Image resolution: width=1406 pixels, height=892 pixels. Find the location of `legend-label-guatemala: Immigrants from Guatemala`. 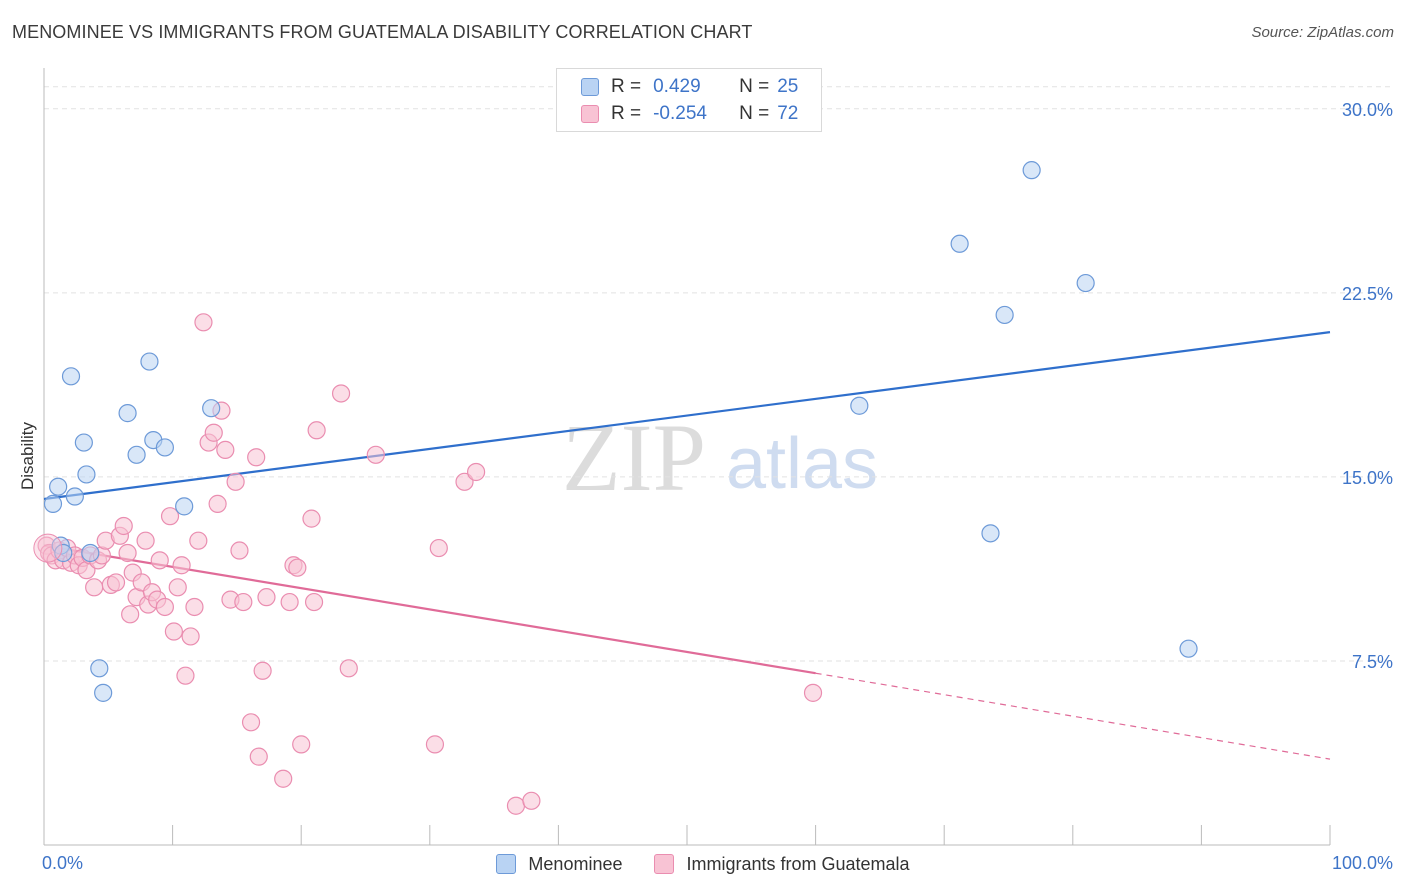

legend-label-guatemala: Immigrants from Guatemala is located at coordinates (798, 863).